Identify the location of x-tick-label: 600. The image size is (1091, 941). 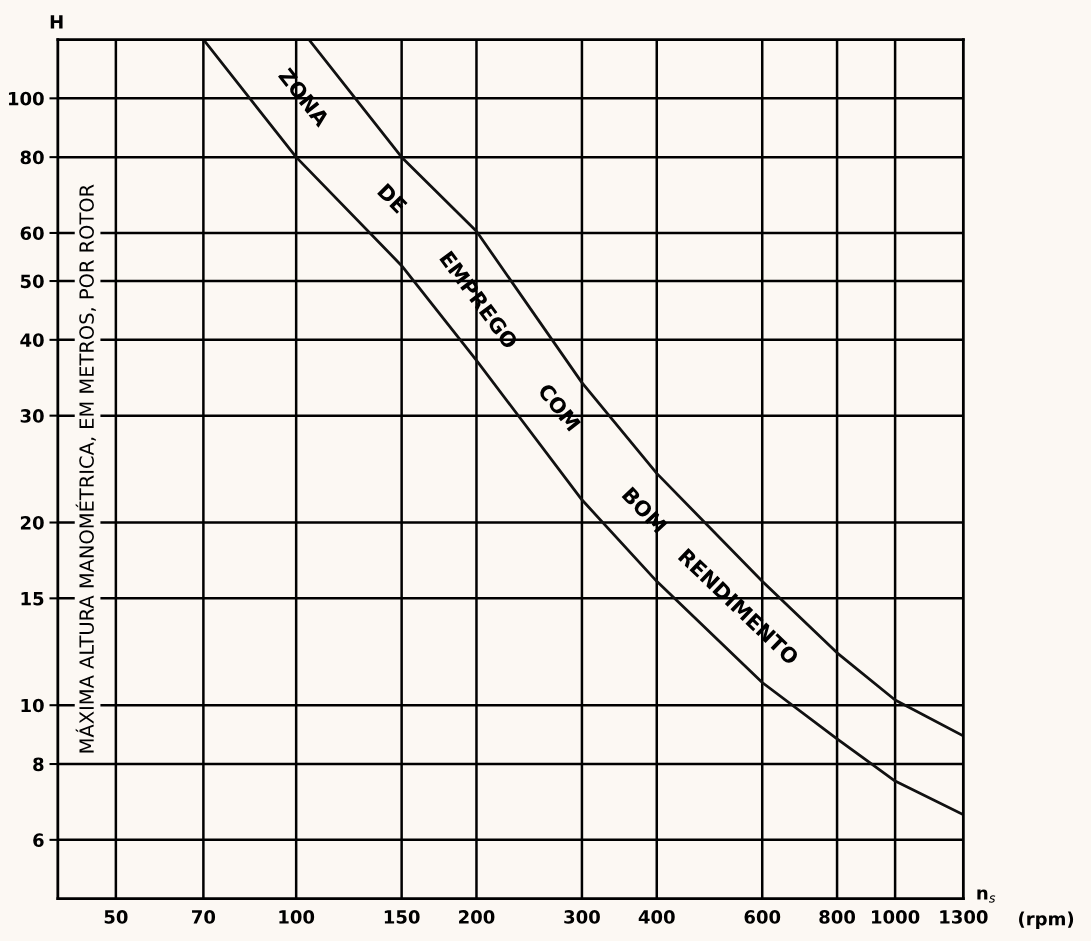
(762, 917).